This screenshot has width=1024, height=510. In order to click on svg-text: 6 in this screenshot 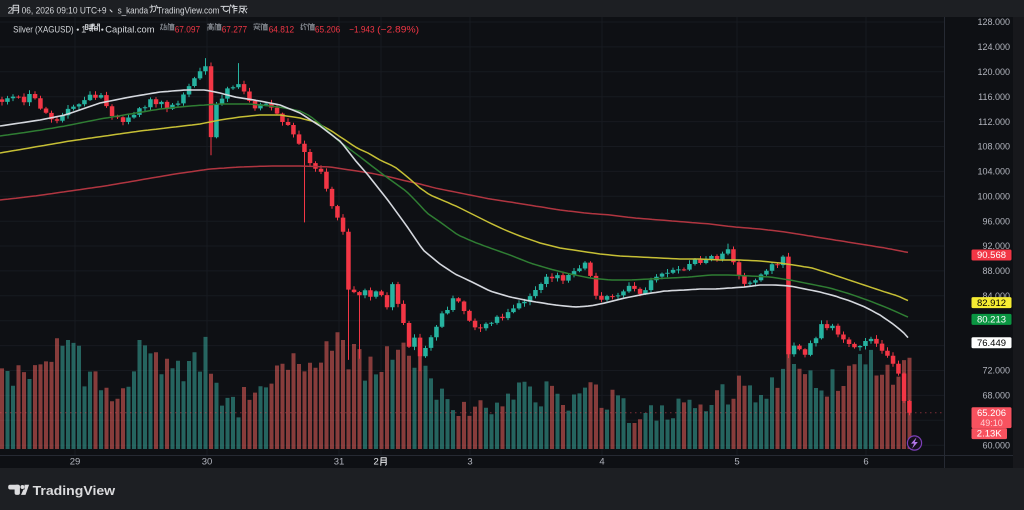, I will do `click(865, 462)`.